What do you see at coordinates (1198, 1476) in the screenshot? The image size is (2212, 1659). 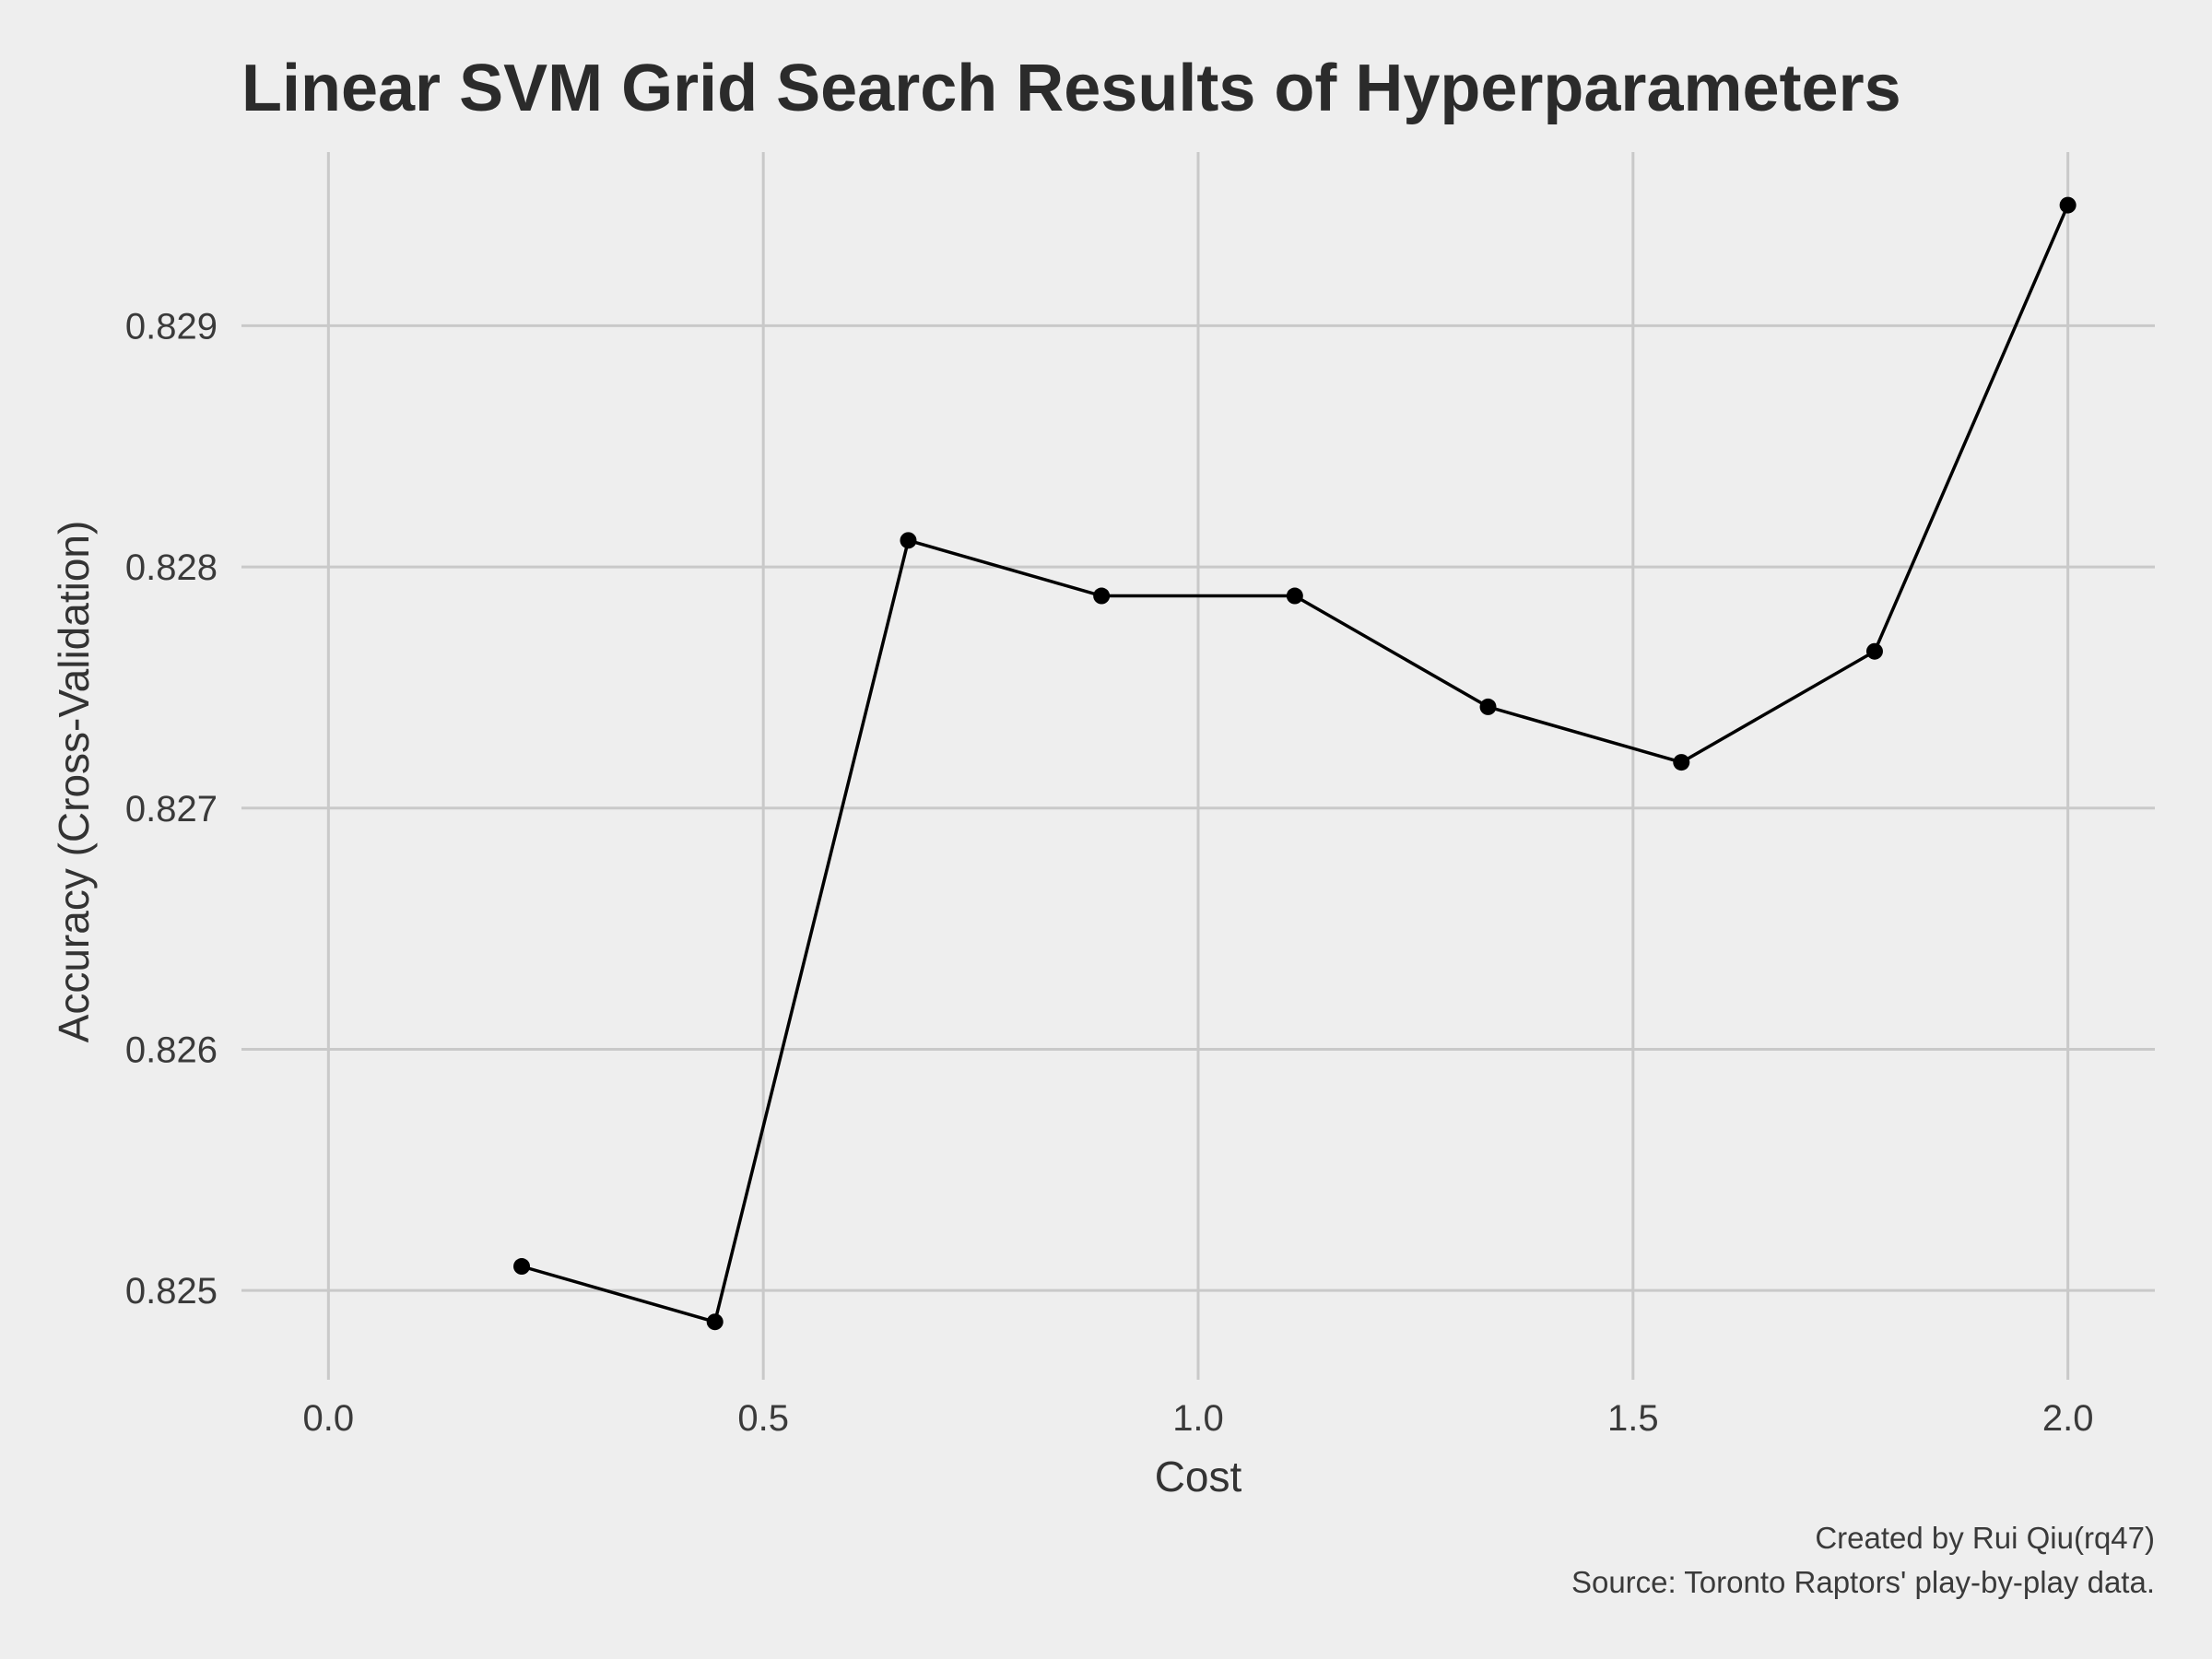 I see `x-axis-title: Cost` at bounding box center [1198, 1476].